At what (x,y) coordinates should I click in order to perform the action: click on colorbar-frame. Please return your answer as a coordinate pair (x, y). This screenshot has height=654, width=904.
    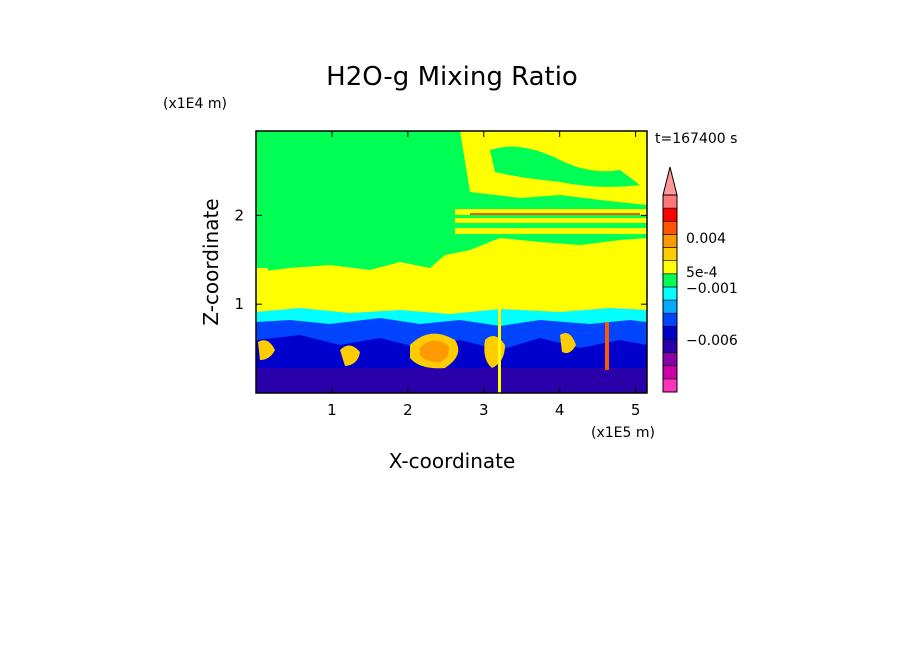
    Looking at the image, I should click on (670, 293).